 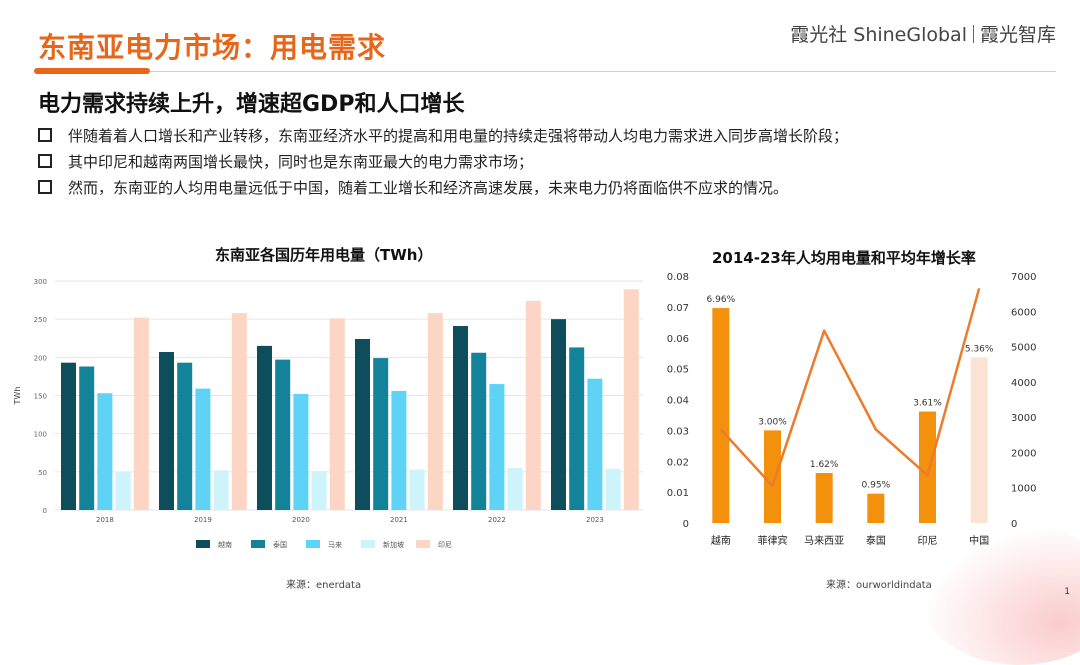 What do you see at coordinates (678, 370) in the screenshot?
I see `y-tick-label: 0.05` at bounding box center [678, 370].